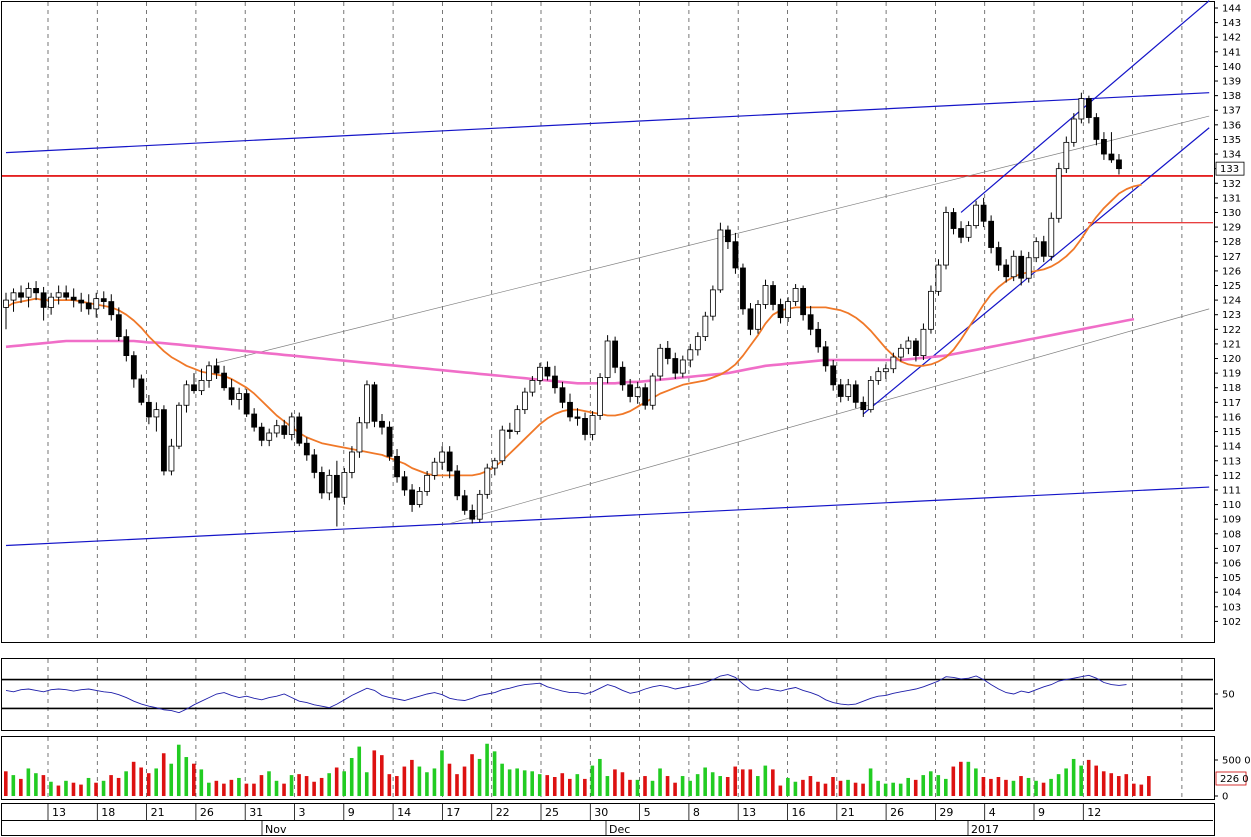 The image size is (1251, 837). I want to click on oscillator-line, so click(566, 694).